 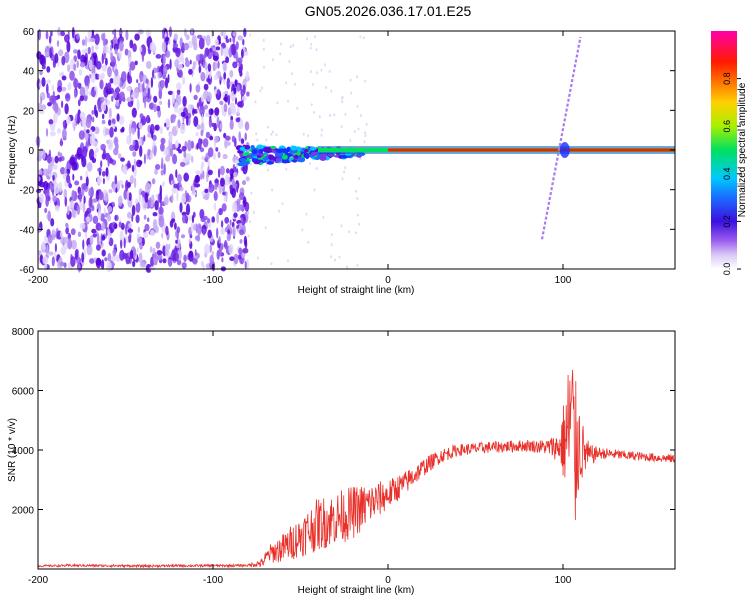 I want to click on snr-y-tick-label: 6000, so click(x=23, y=392).